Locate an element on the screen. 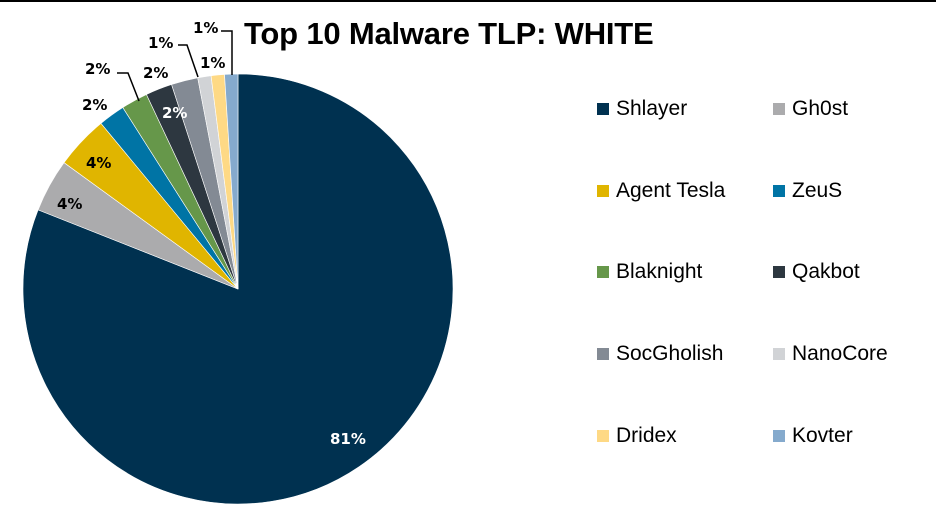 Image resolution: width=936 pixels, height=508 pixels. legend-label: SocGholish is located at coordinates (670, 353).